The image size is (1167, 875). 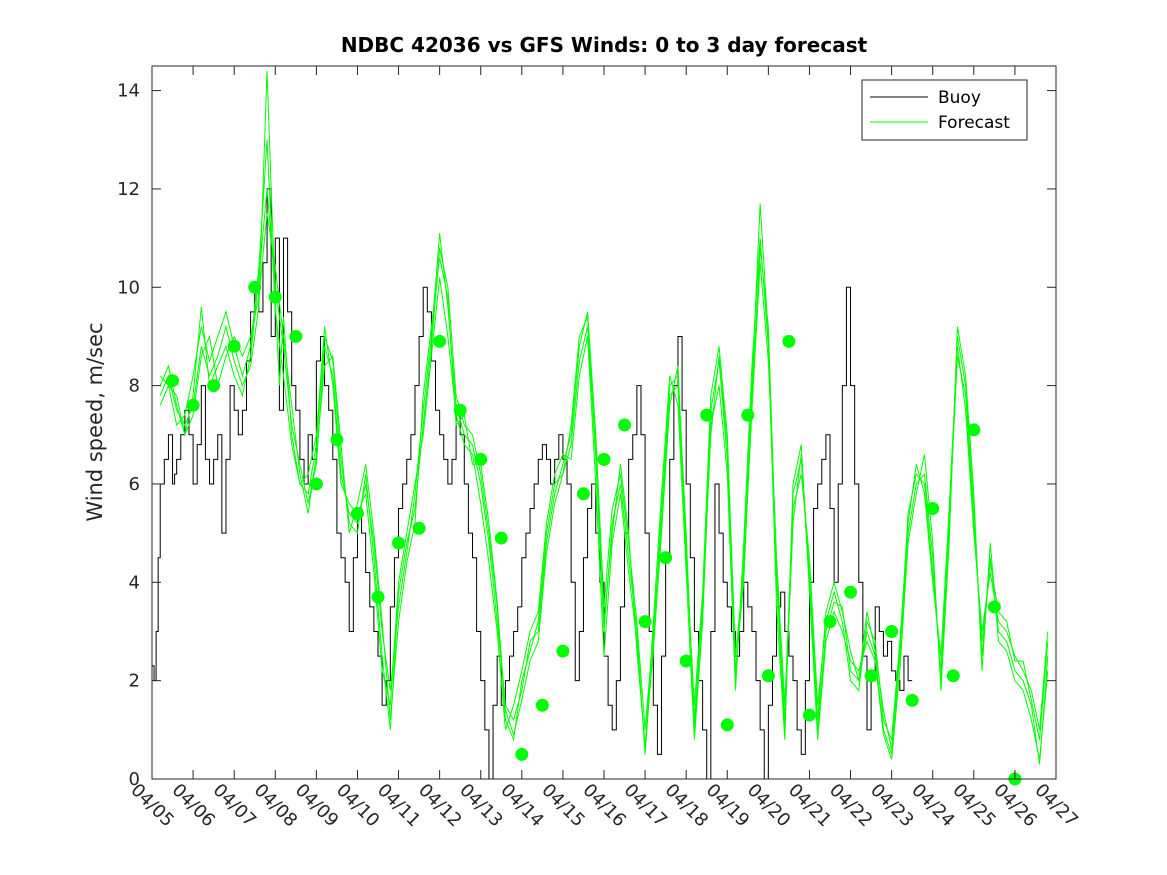 What do you see at coordinates (128, 189) in the screenshot?
I see `y-tick-label: 12` at bounding box center [128, 189].